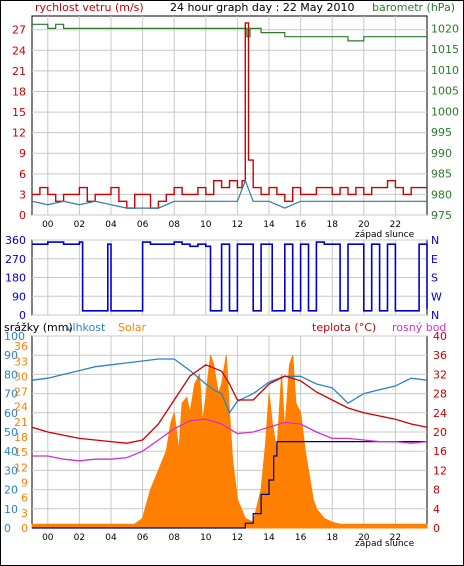 This screenshot has width=464, height=566. Describe the element at coordinates (436, 509) in the screenshot. I see `right-tick-label: 4` at that location.